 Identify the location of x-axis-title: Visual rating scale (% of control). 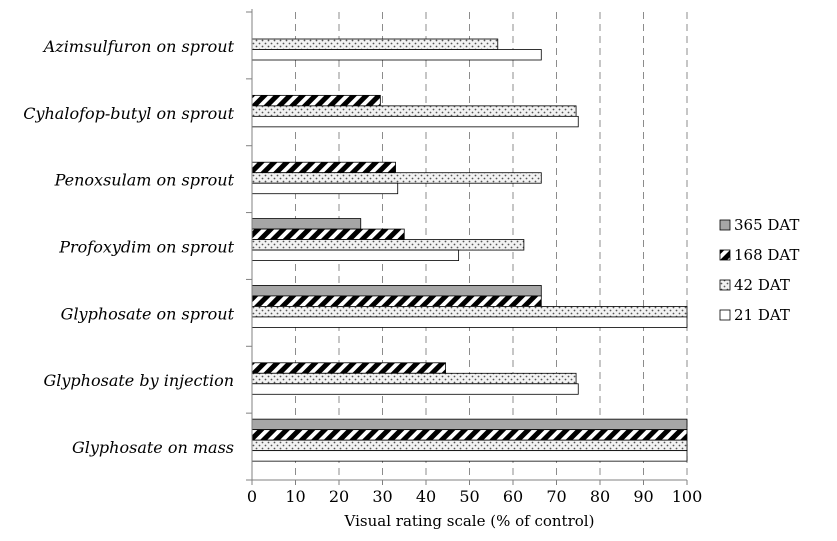
(469, 521).